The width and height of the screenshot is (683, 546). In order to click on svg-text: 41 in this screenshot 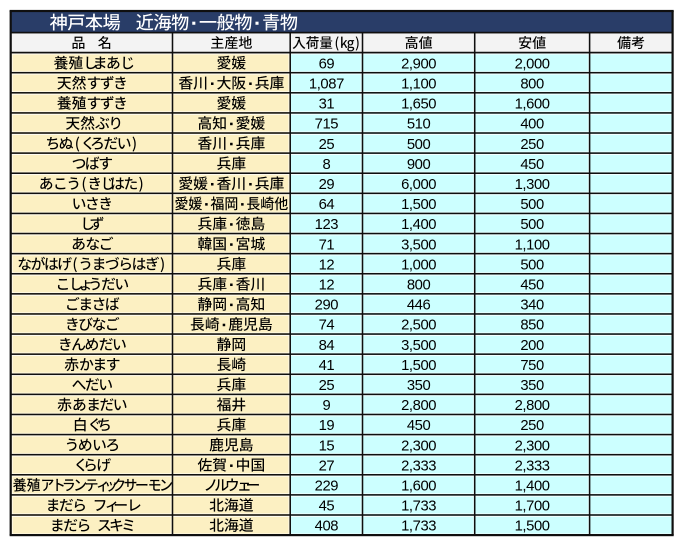, I will do `click(327, 366)`.